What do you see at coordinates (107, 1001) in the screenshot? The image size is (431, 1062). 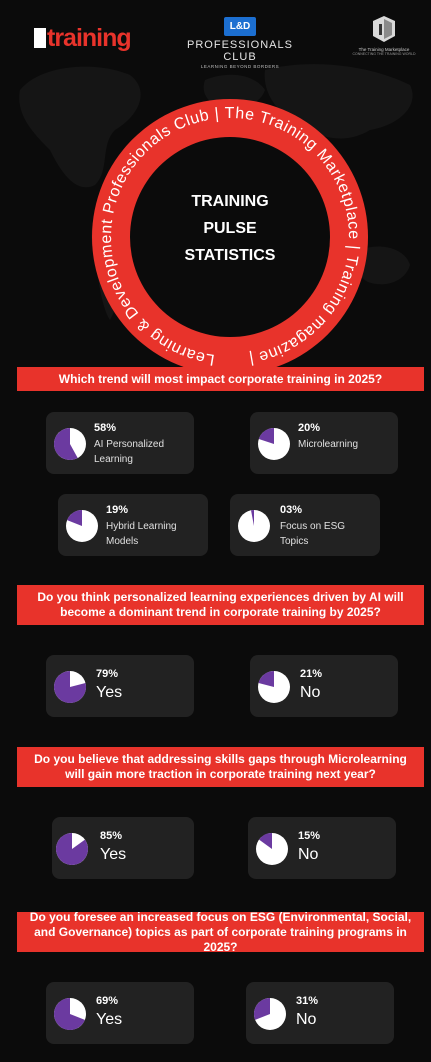 I see `option-percent: 69%` at bounding box center [107, 1001].